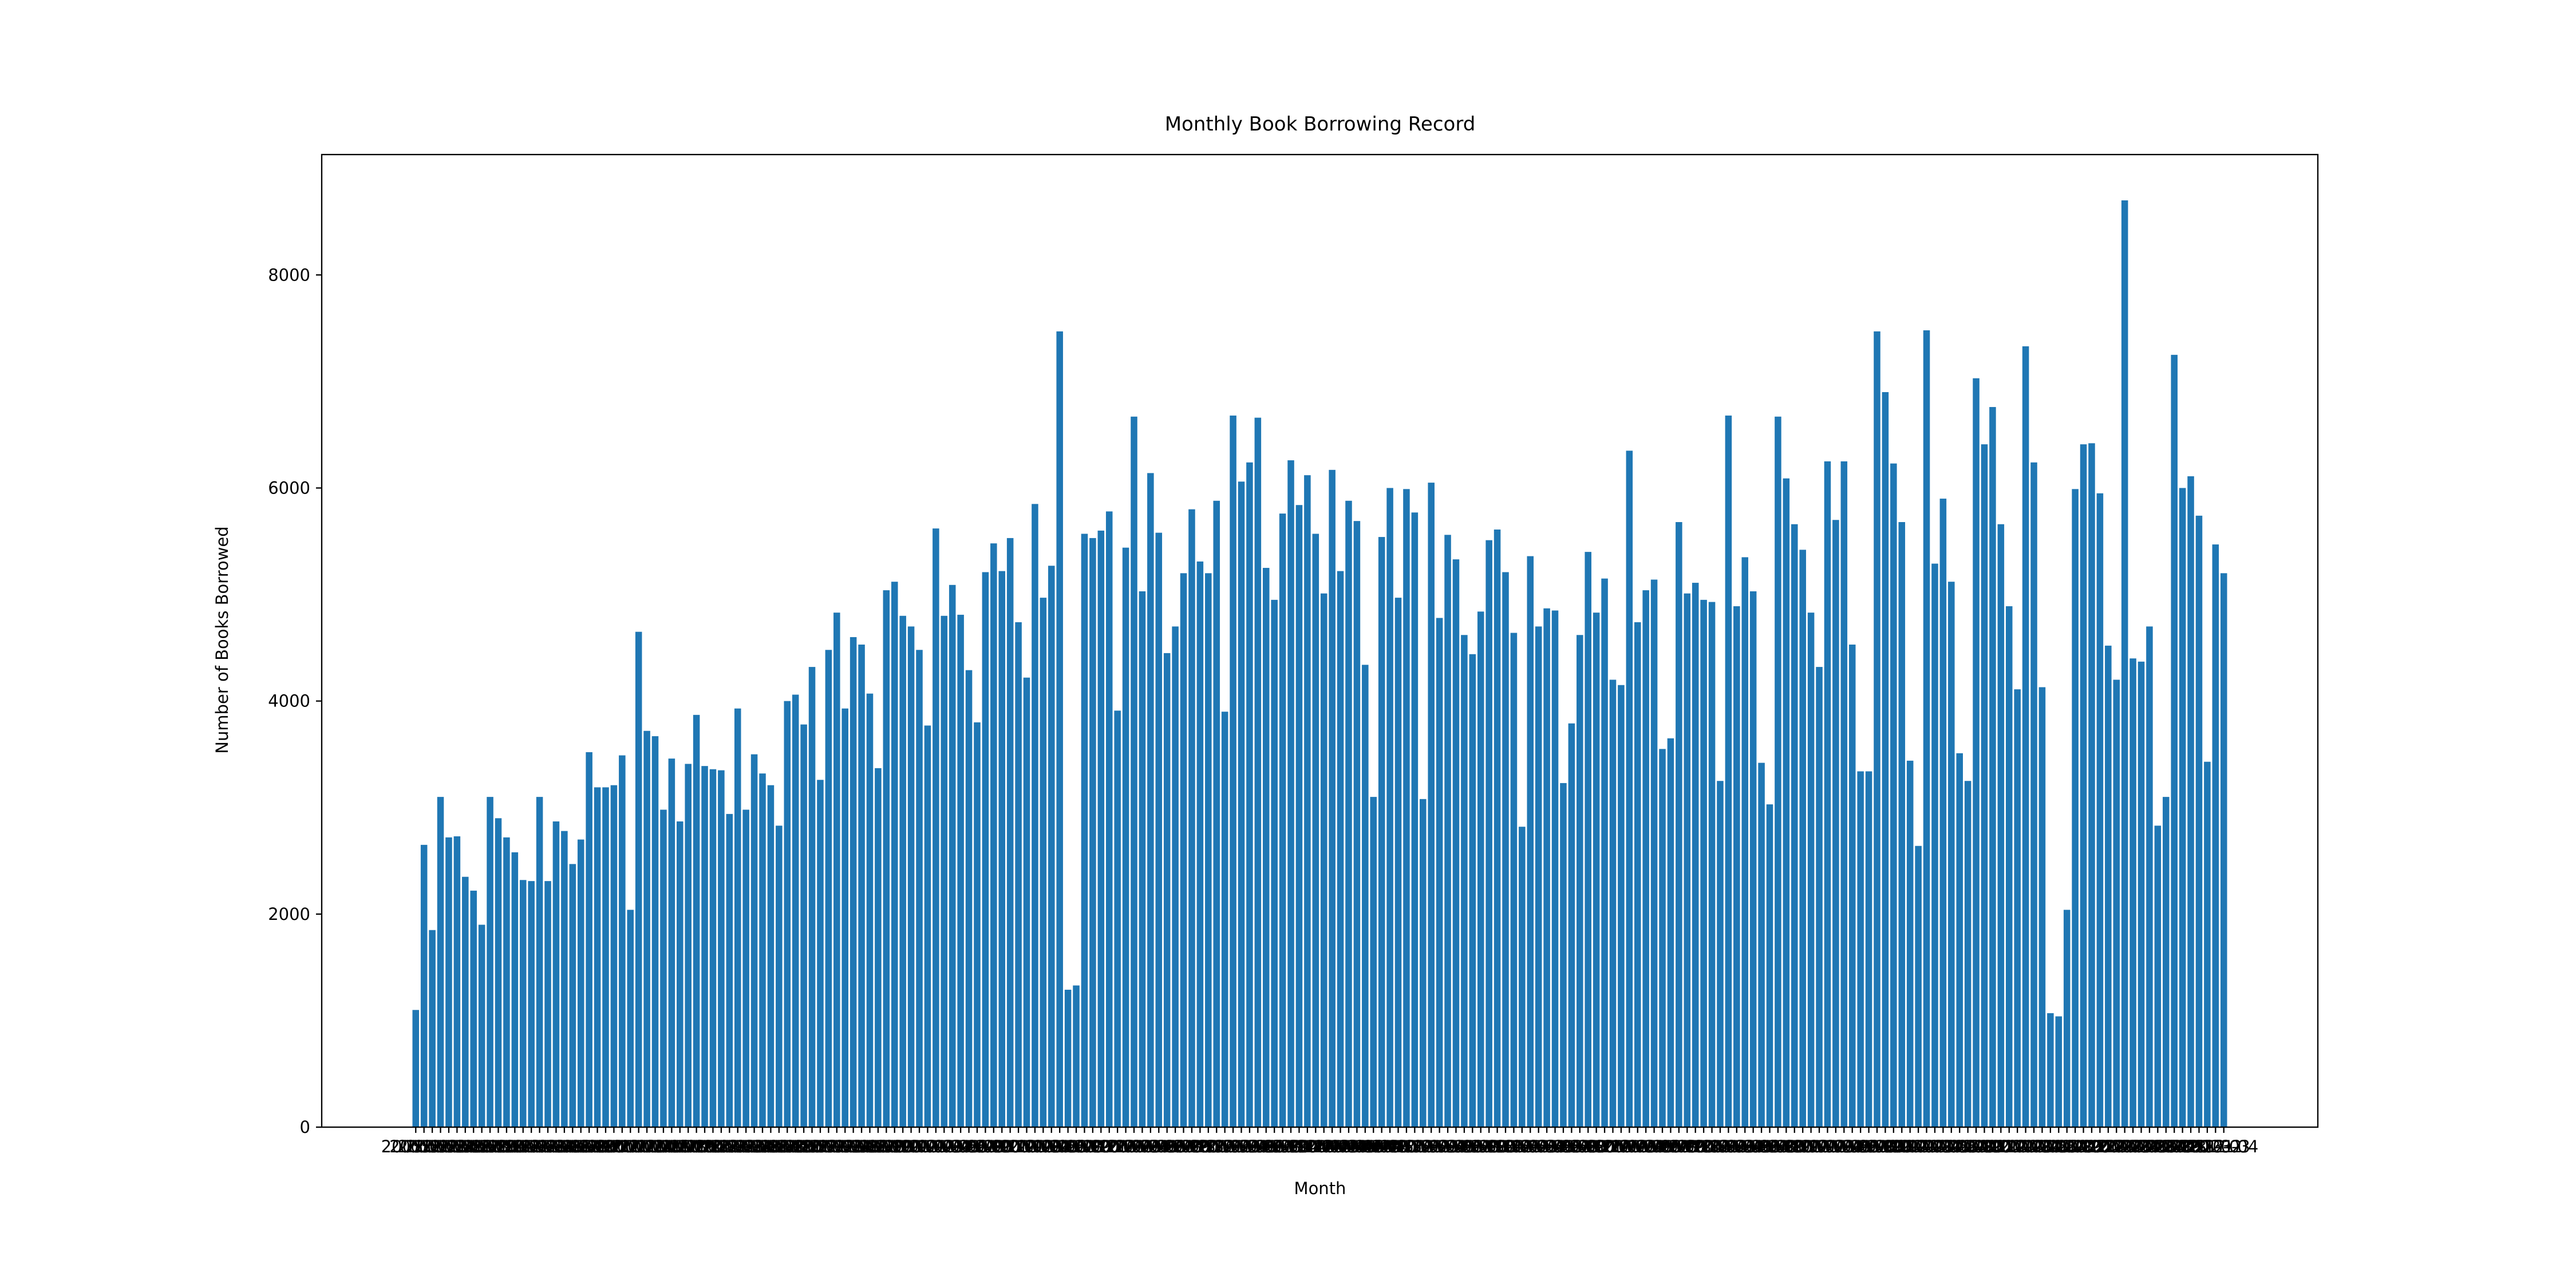 The image size is (2576, 1288). What do you see at coordinates (836, 1146) in the screenshot?
I see `x-tick-label: 2009-04` at bounding box center [836, 1146].